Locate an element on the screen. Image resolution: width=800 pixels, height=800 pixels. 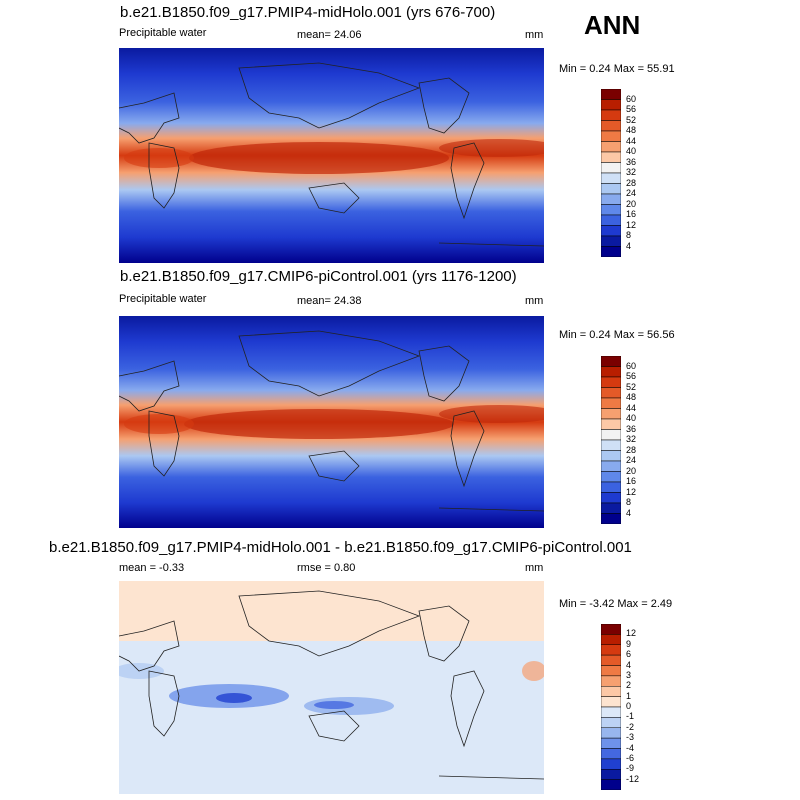
panel3-coastlines is located at coordinates (331, 685).